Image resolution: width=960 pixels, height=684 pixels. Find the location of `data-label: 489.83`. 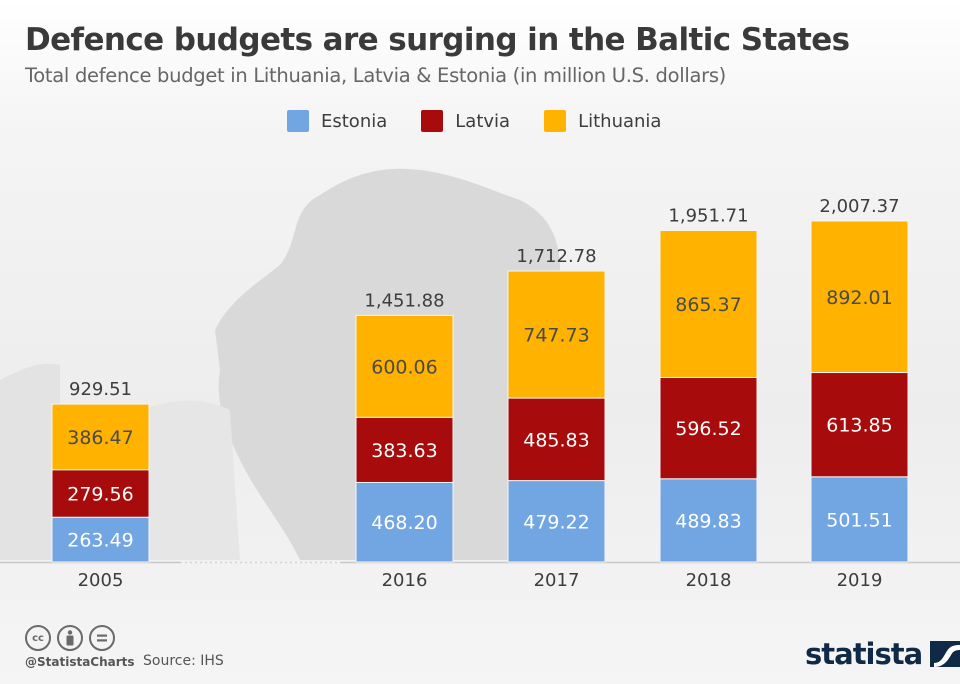

data-label: 489.83 is located at coordinates (708, 521).